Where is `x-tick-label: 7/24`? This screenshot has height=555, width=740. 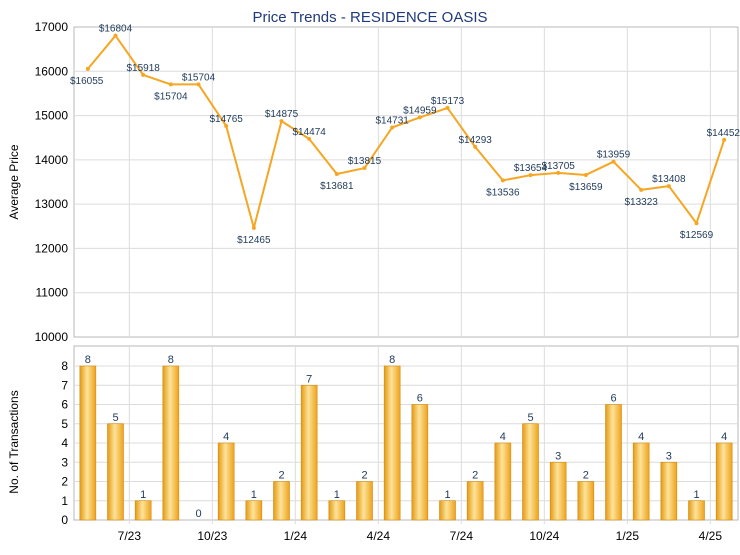
x-tick-label: 7/24 is located at coordinates (462, 536).